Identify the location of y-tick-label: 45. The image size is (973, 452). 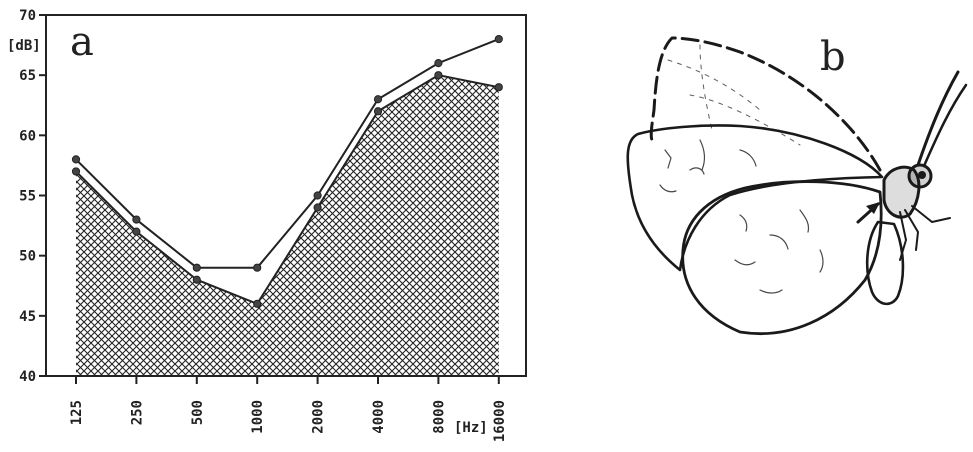
(27, 317).